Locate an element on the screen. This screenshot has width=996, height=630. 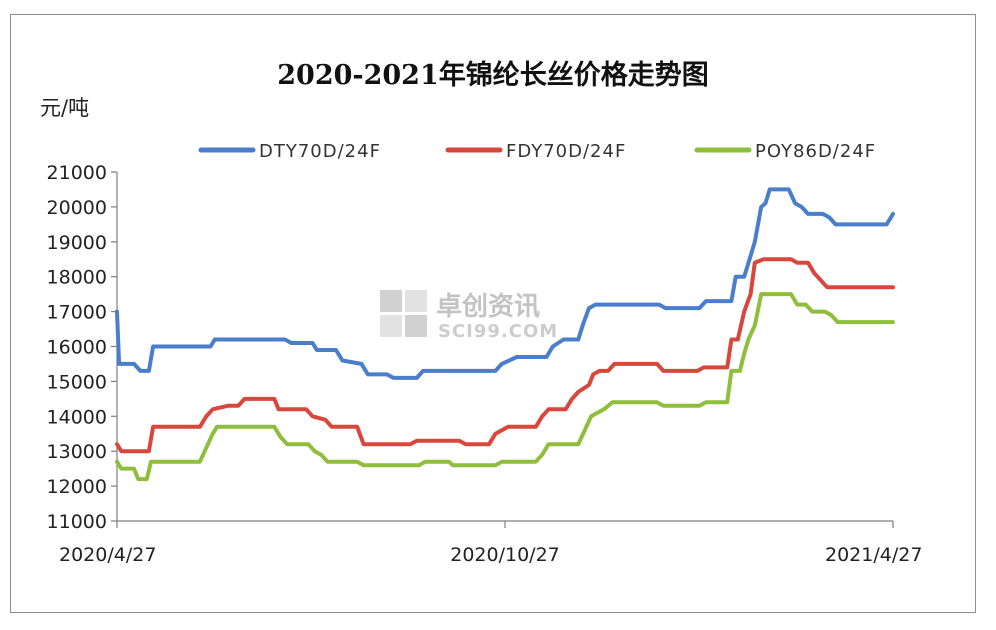
x-axis: 2020/4/27 2020/10/27 2021/4/27 is located at coordinates (490, 543).